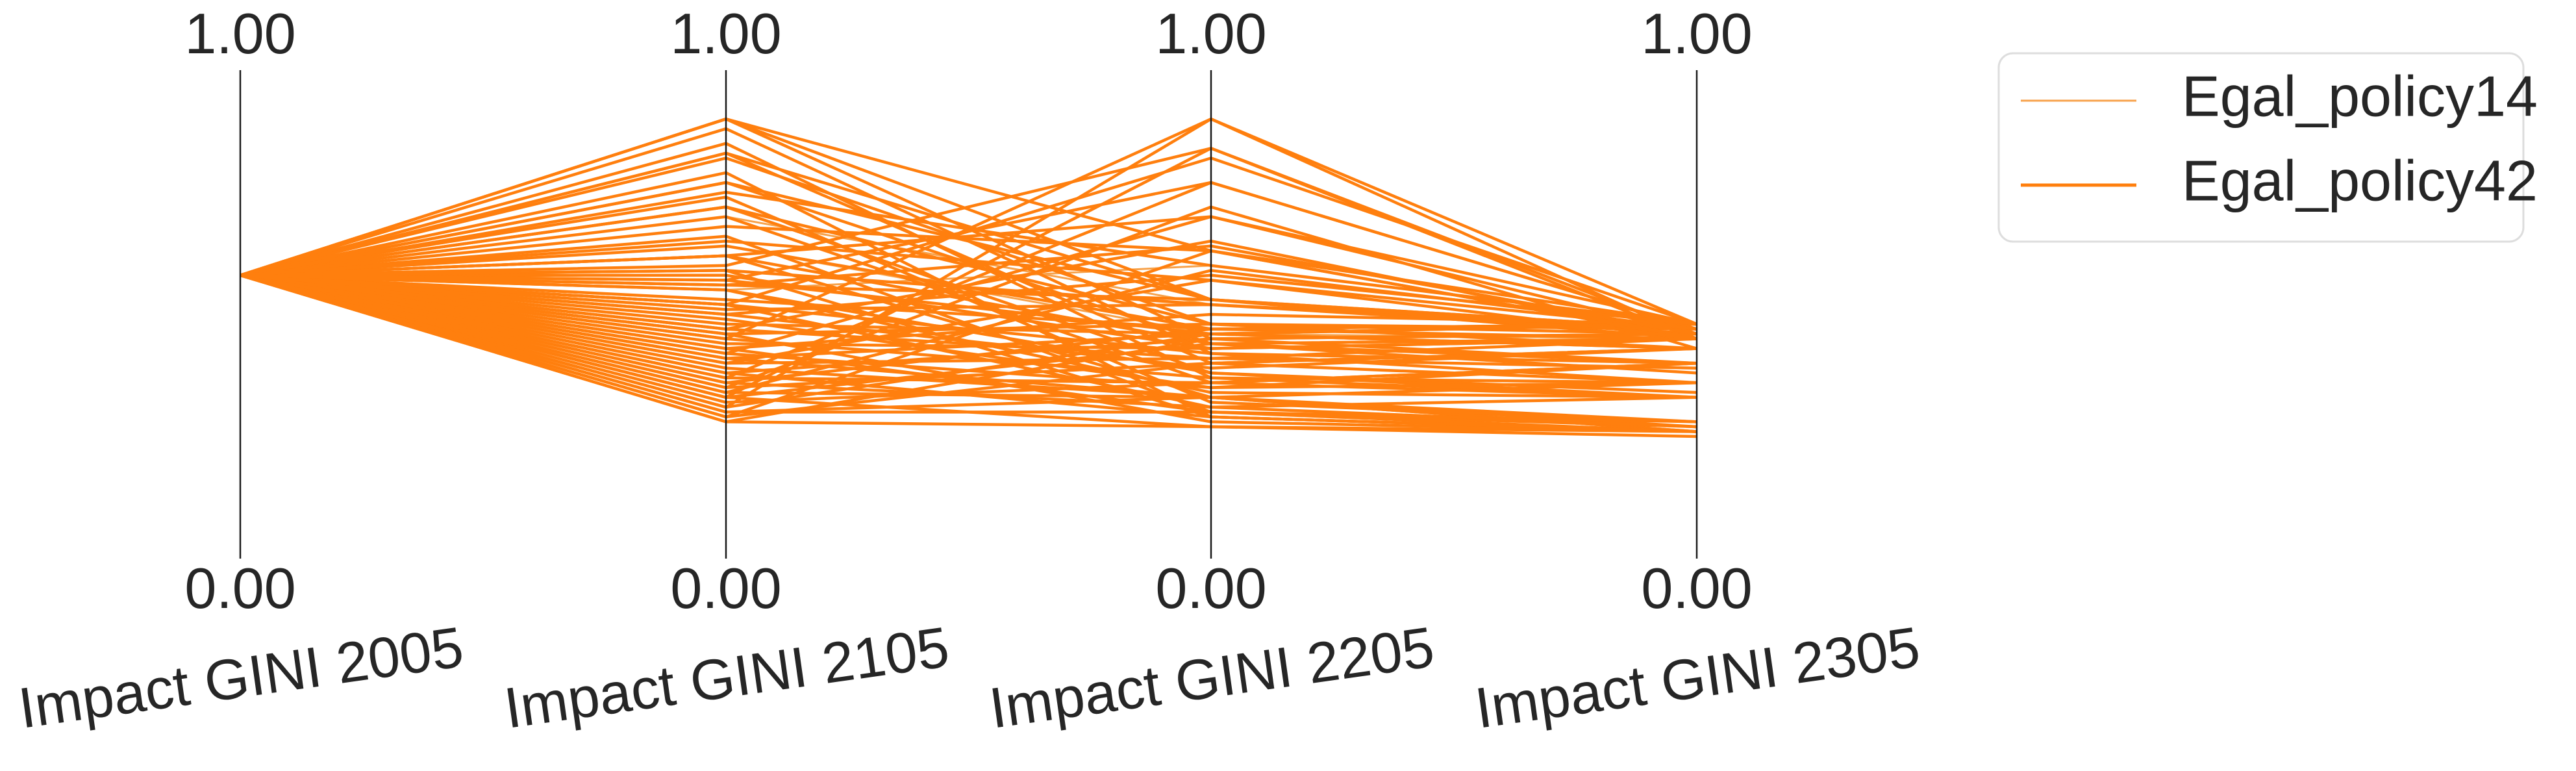 The image size is (2576, 771). What do you see at coordinates (2360, 180) in the screenshot?
I see `legend-label: Egal_policy42` at bounding box center [2360, 180].